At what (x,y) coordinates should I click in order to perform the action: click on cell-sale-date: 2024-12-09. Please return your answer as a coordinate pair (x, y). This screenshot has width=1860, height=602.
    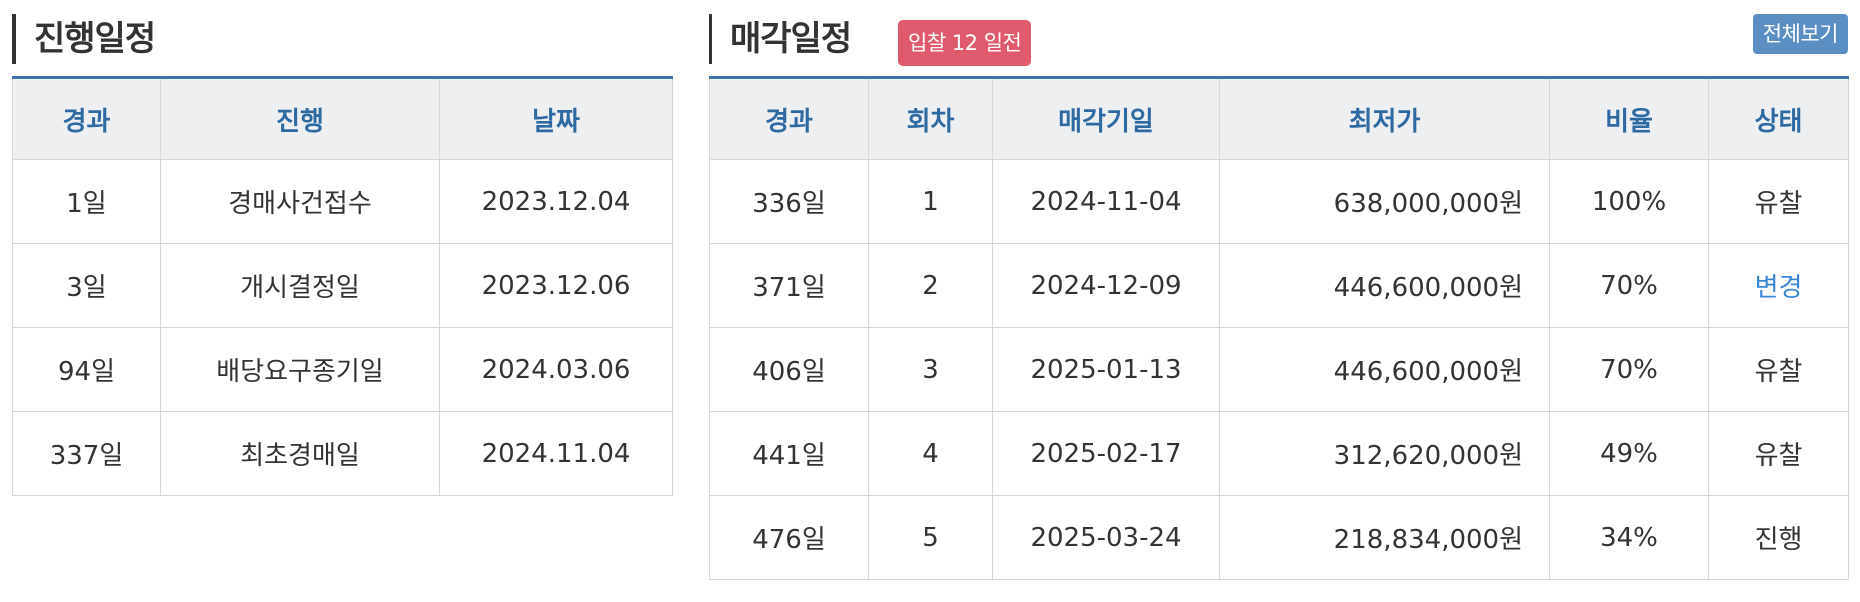
    Looking at the image, I should click on (1106, 285).